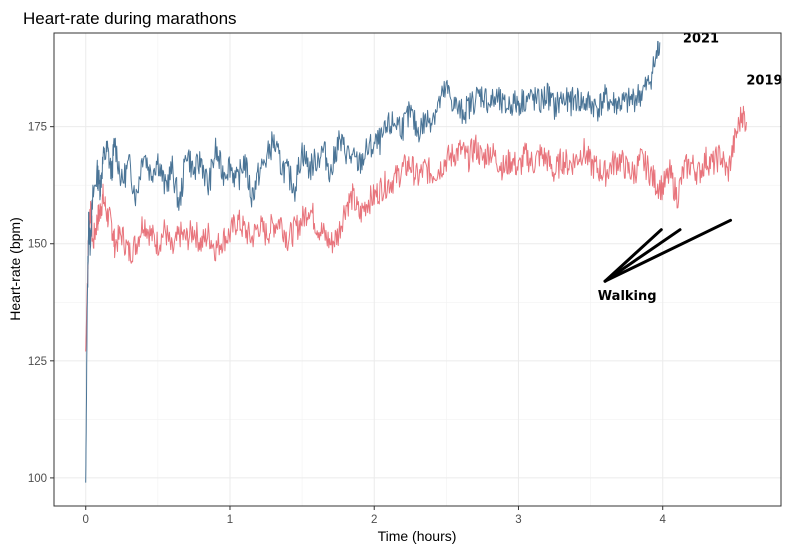 Image resolution: width=790 pixels, height=558 pixels. What do you see at coordinates (701, 38) in the screenshot?
I see `annotation-label: 2021` at bounding box center [701, 38].